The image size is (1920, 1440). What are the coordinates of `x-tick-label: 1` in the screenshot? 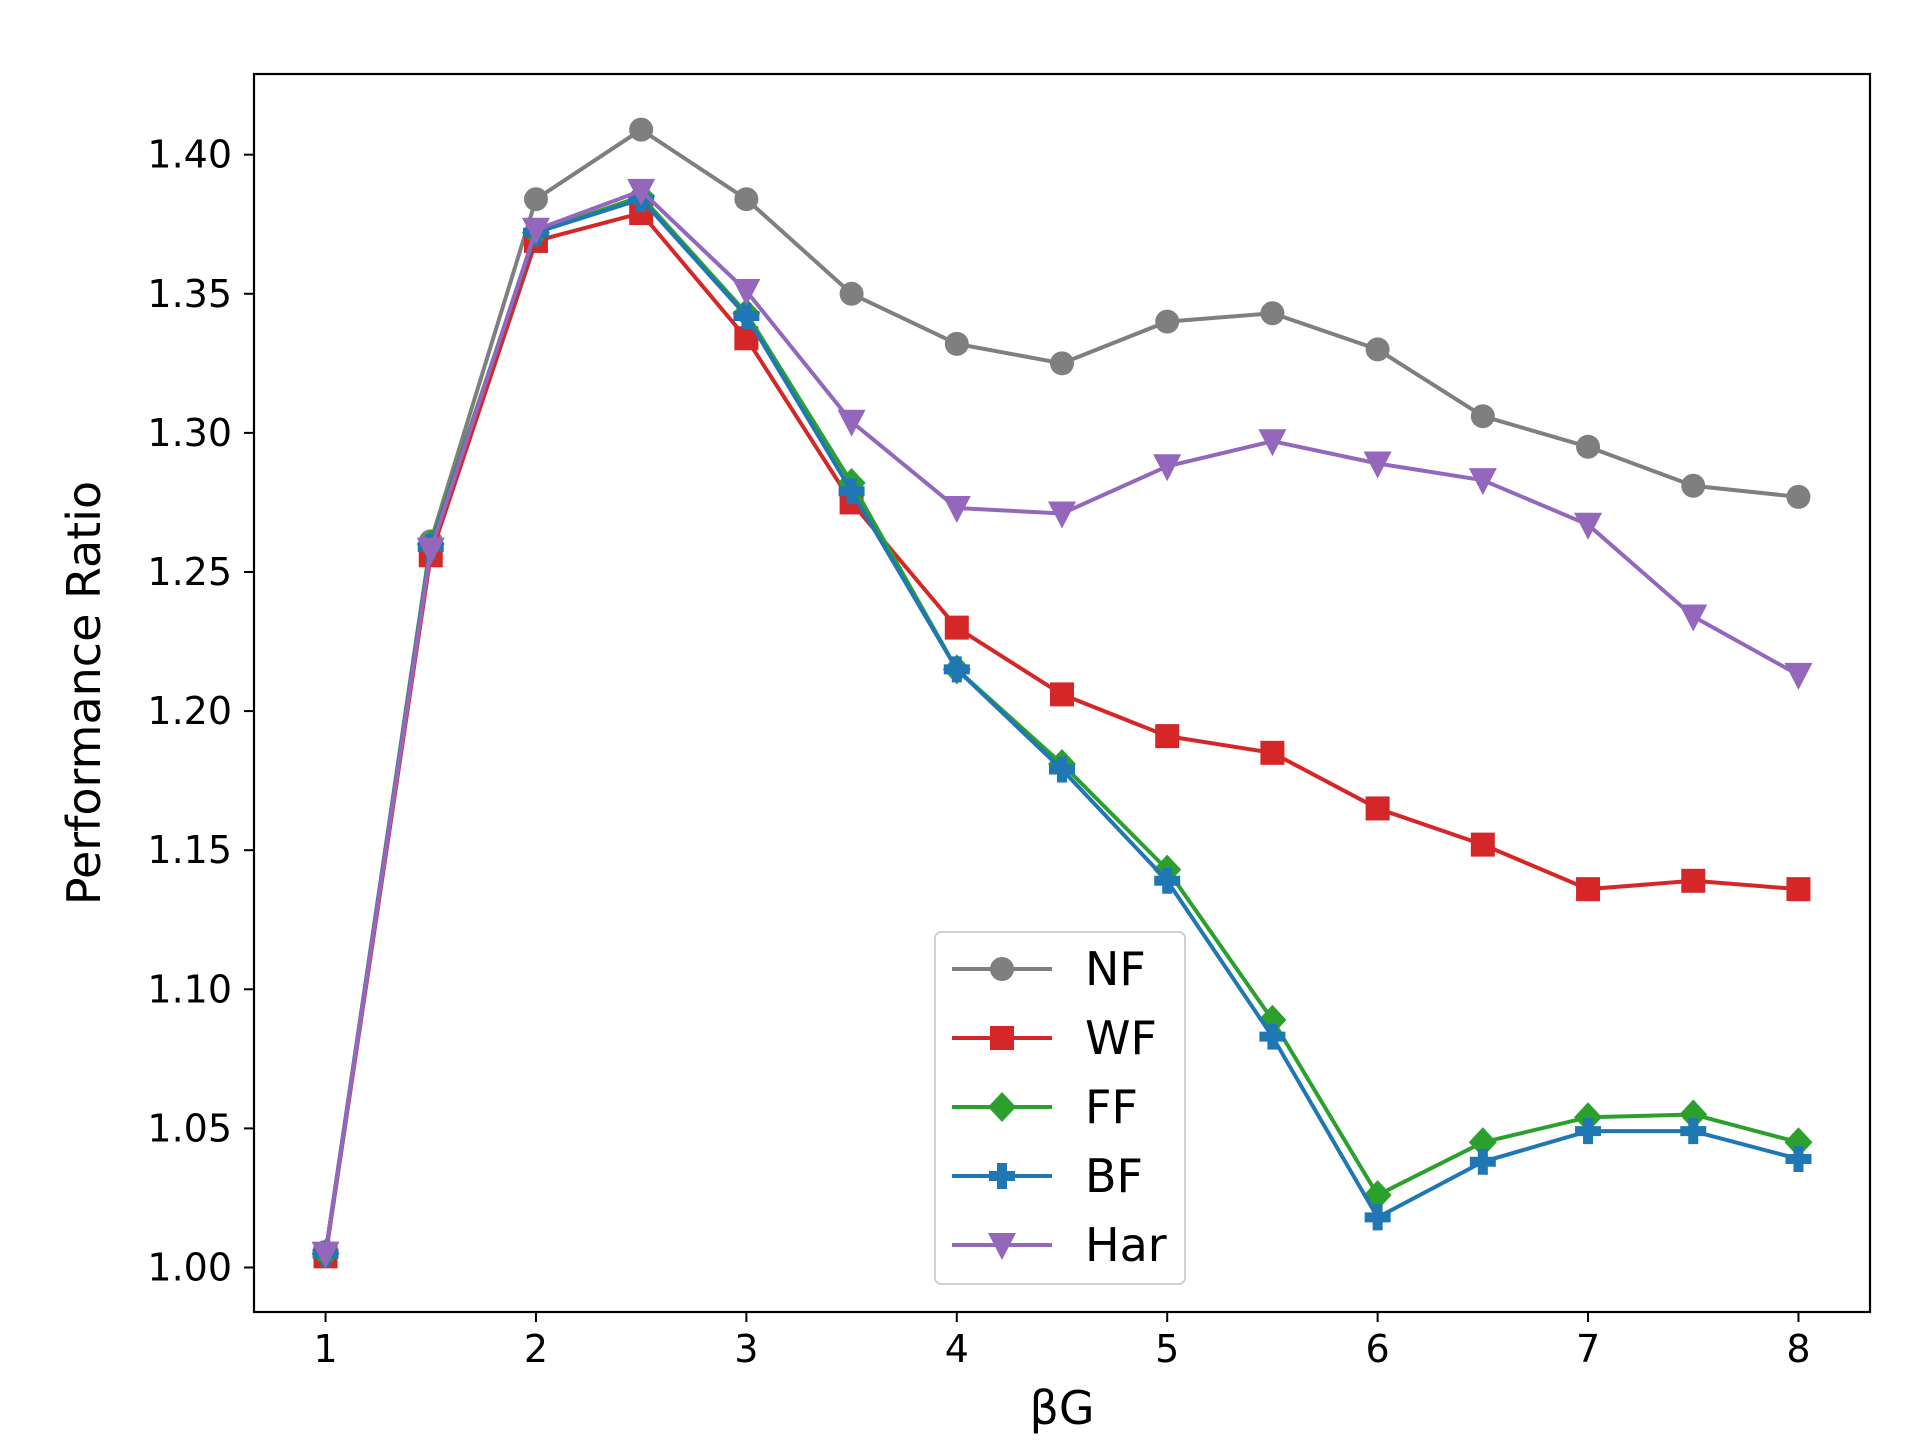 It's located at (325, 1349).